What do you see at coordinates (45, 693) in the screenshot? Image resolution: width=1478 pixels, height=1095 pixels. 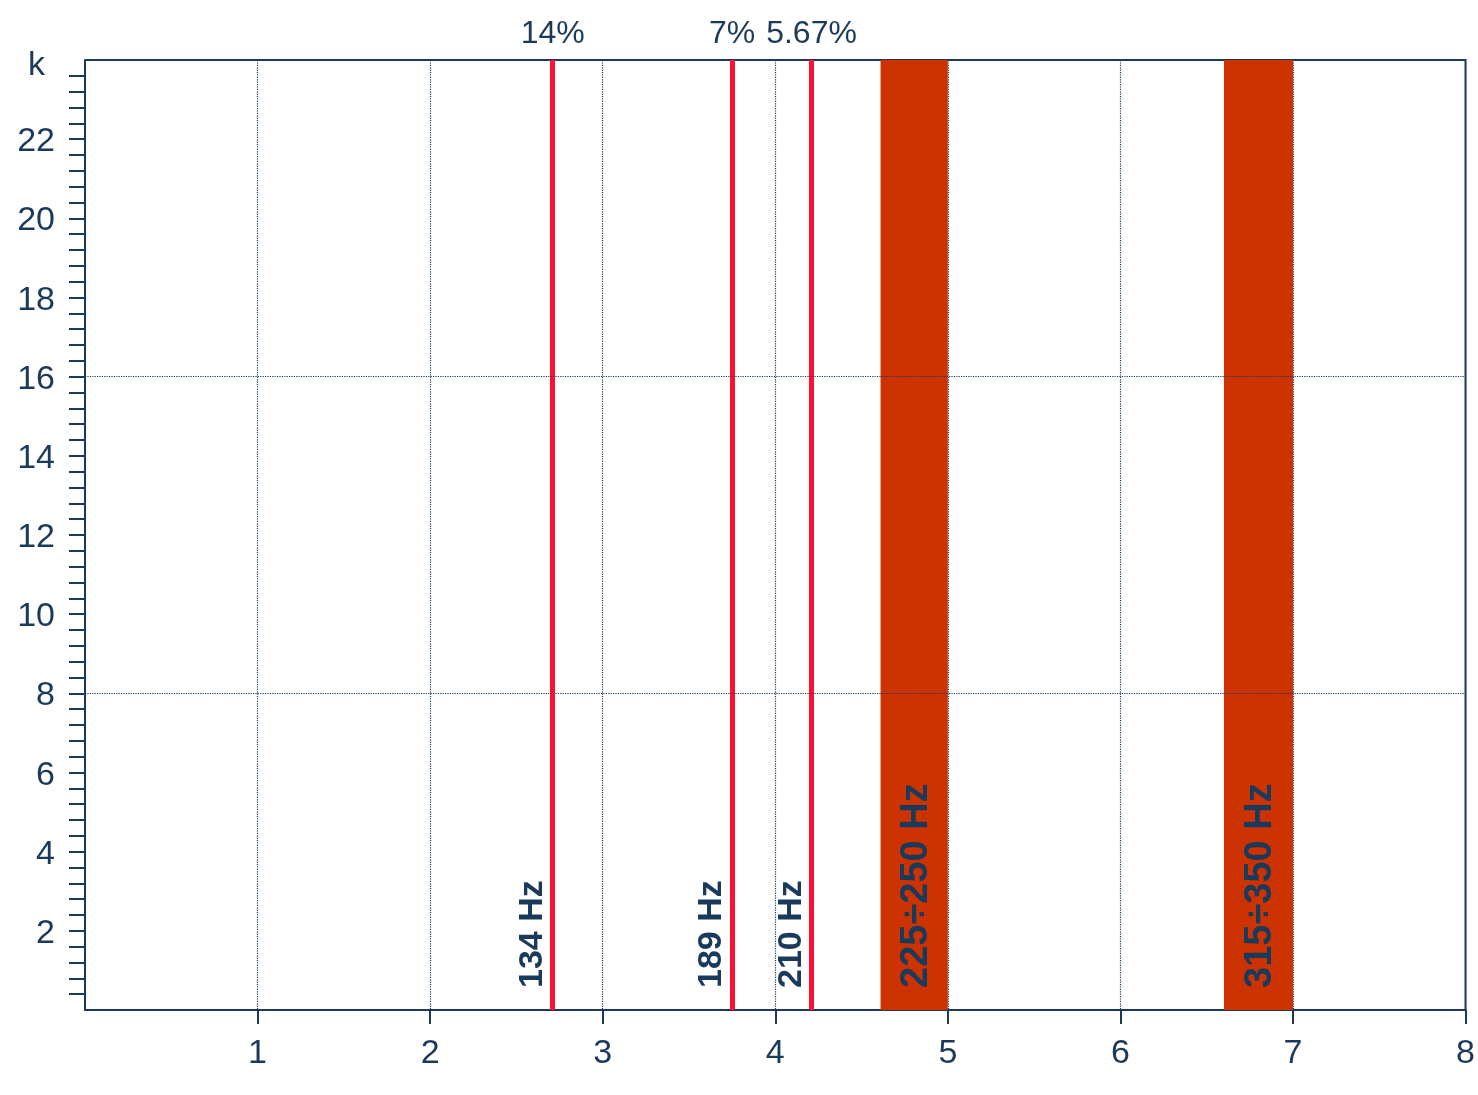 I see `y-tick-label: 8` at bounding box center [45, 693].